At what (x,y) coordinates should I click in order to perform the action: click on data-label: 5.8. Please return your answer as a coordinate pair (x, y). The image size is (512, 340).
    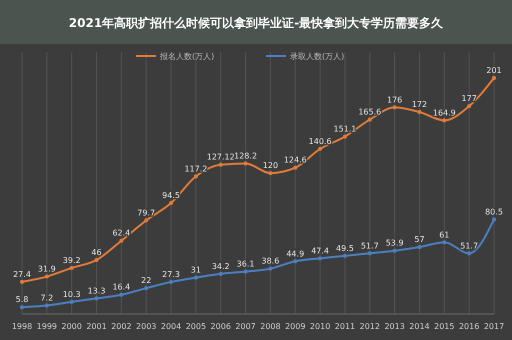
    Looking at the image, I should click on (22, 299).